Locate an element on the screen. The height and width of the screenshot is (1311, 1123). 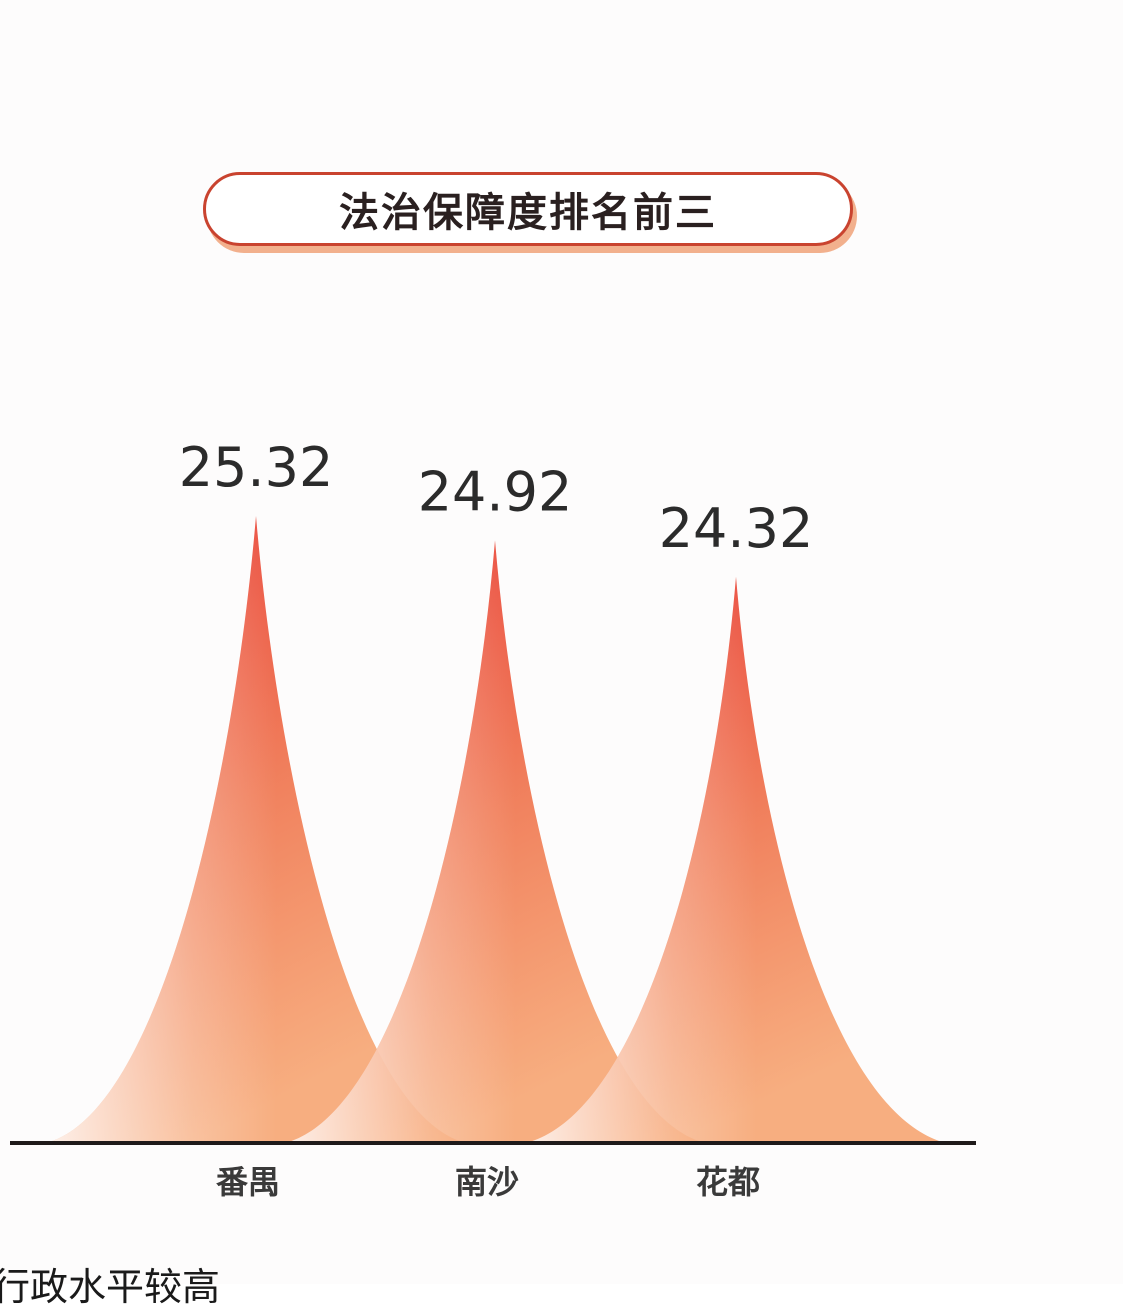
value-label-3: 24.32 is located at coordinates (736, 528).